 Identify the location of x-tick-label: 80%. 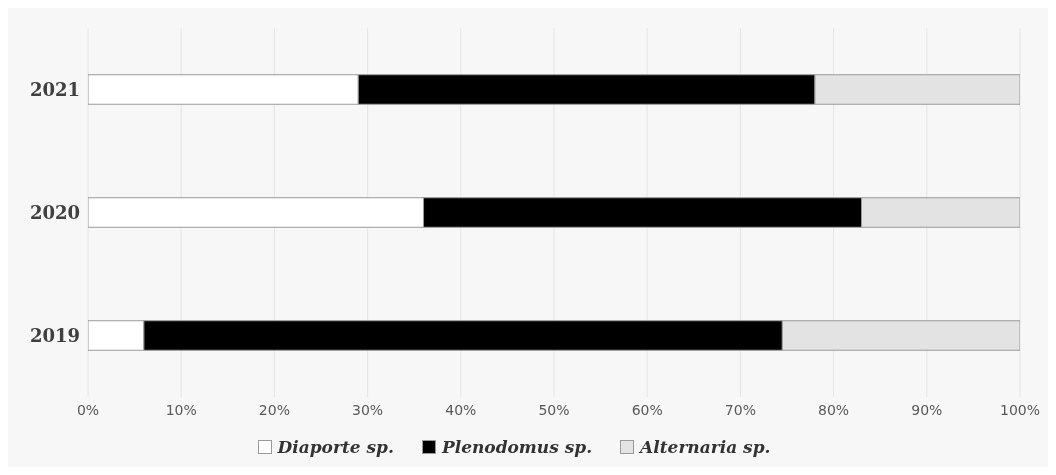
(834, 409).